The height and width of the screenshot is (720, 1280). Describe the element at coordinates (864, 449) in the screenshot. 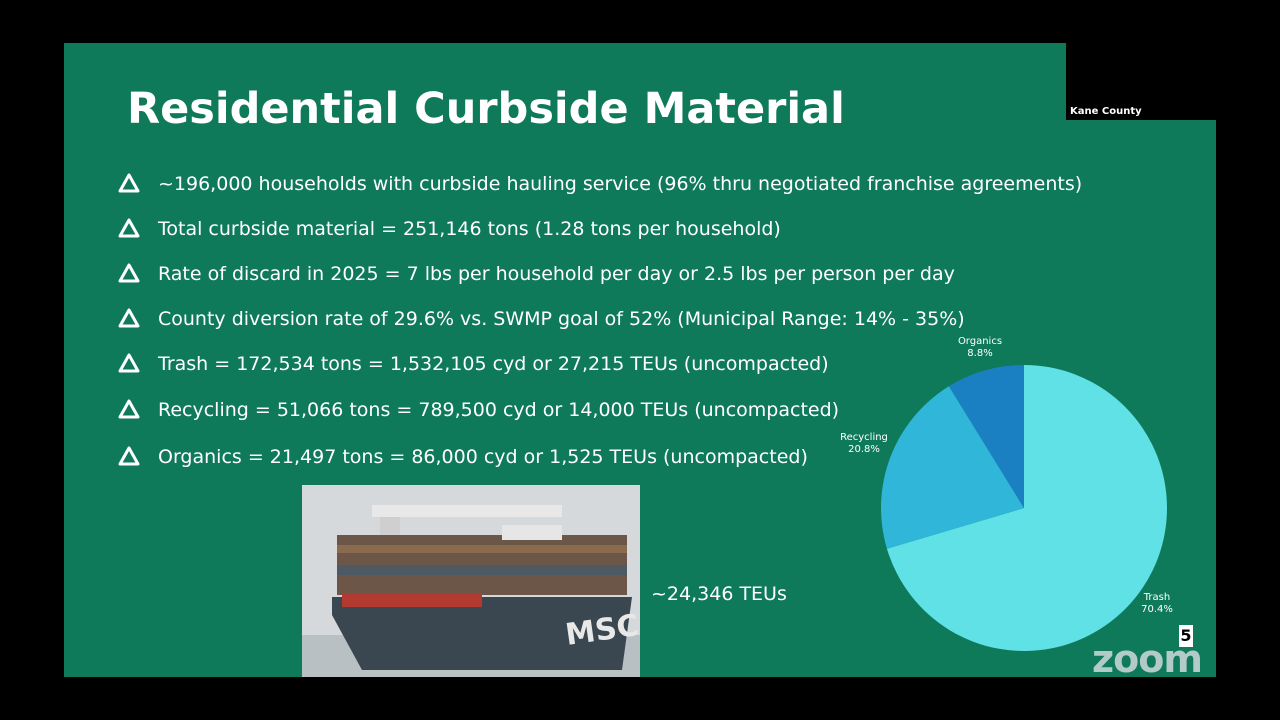

I see `slice-value-label: 20.8%` at that location.